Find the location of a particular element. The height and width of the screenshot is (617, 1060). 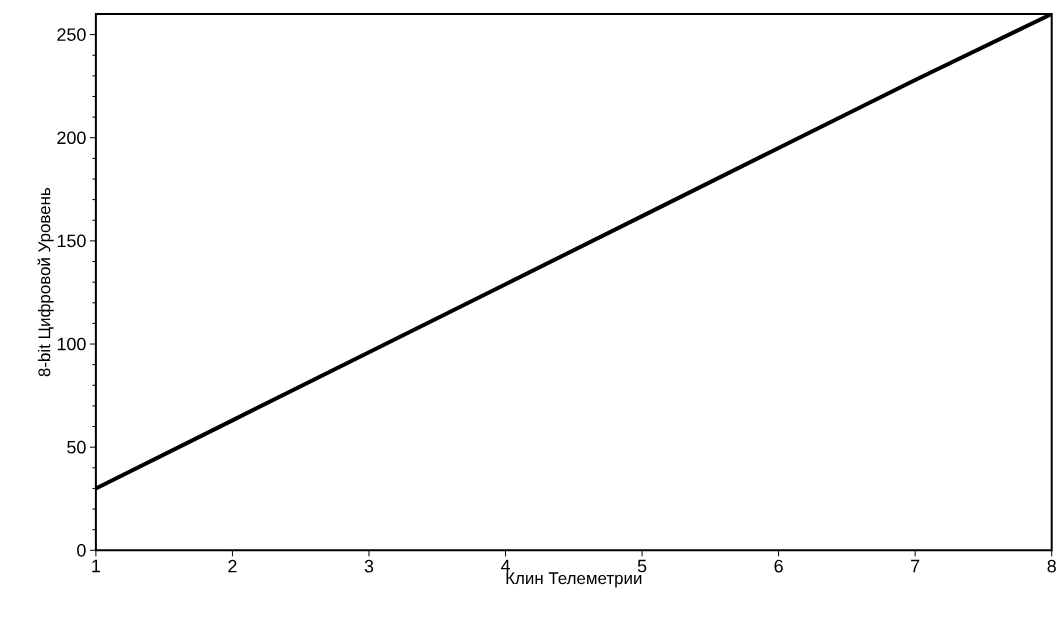

y-tick-label: 150 is located at coordinates (71, 241).